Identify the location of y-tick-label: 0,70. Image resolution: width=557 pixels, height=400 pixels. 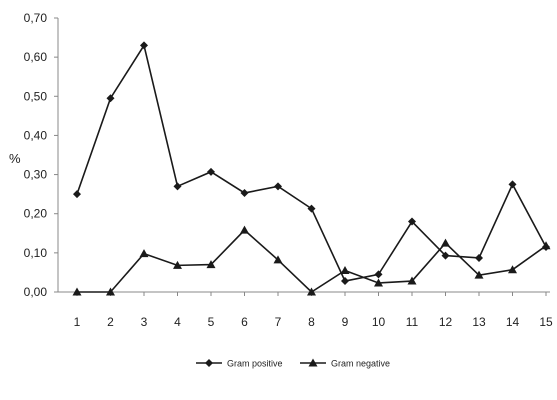
(36, 18).